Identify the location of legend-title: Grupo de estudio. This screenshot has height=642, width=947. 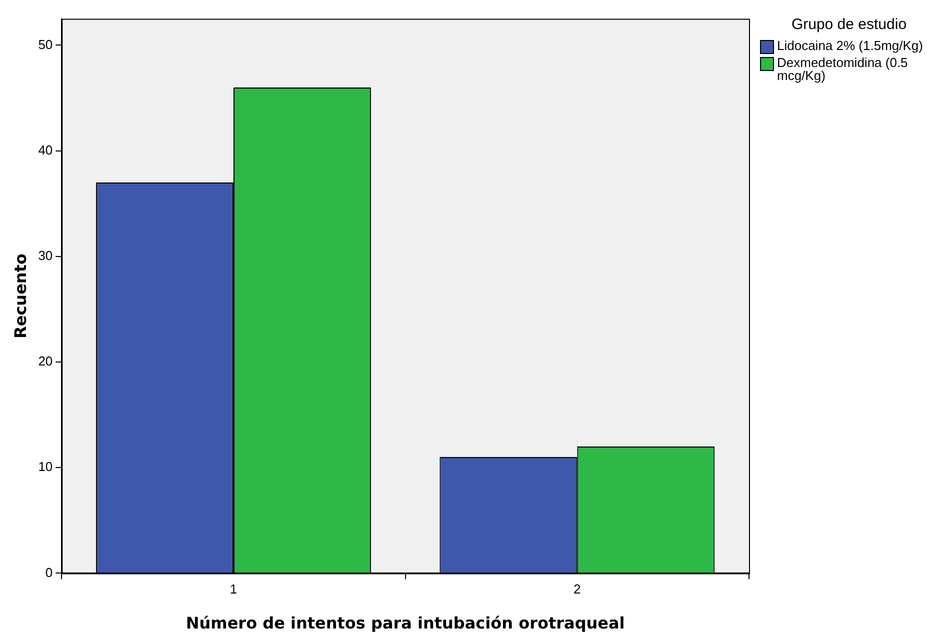
(849, 24).